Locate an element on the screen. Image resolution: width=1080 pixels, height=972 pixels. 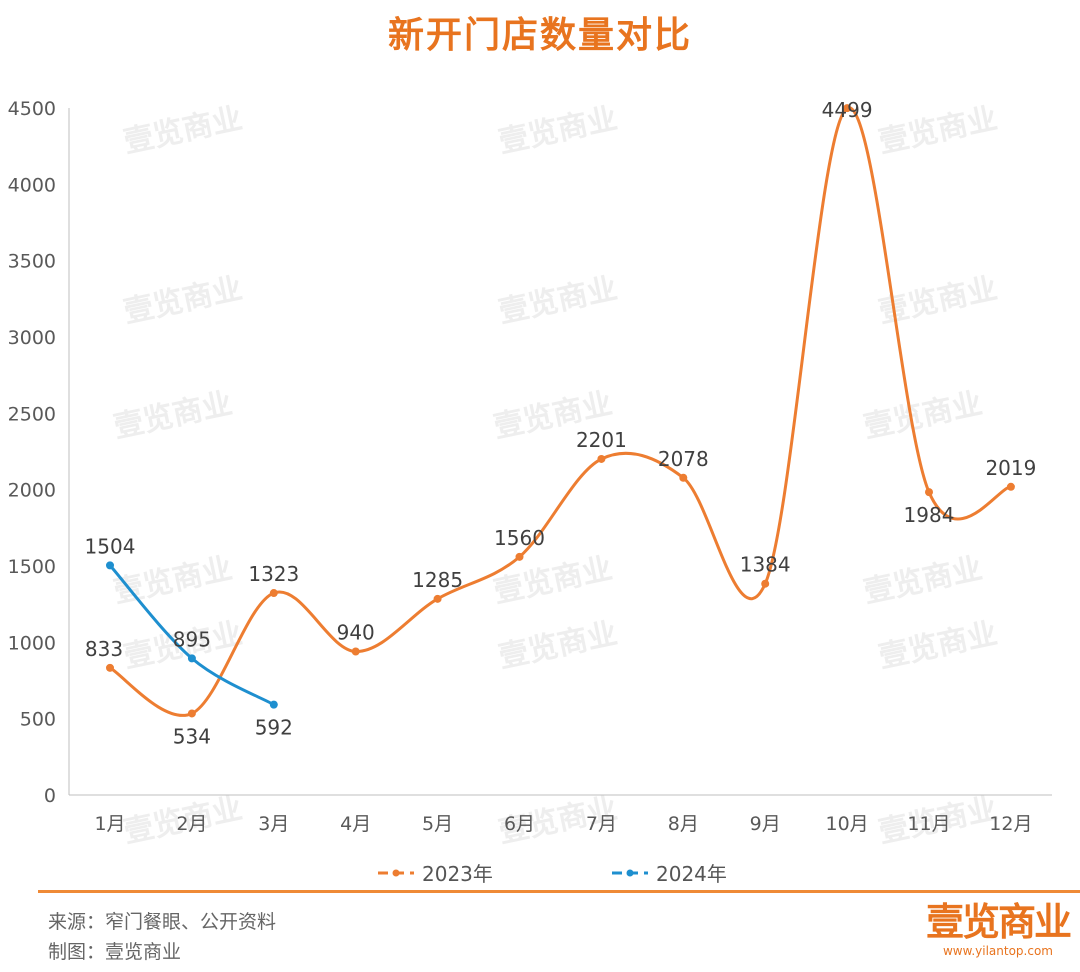
y-tick-label: 2500 is located at coordinates (32, 414).